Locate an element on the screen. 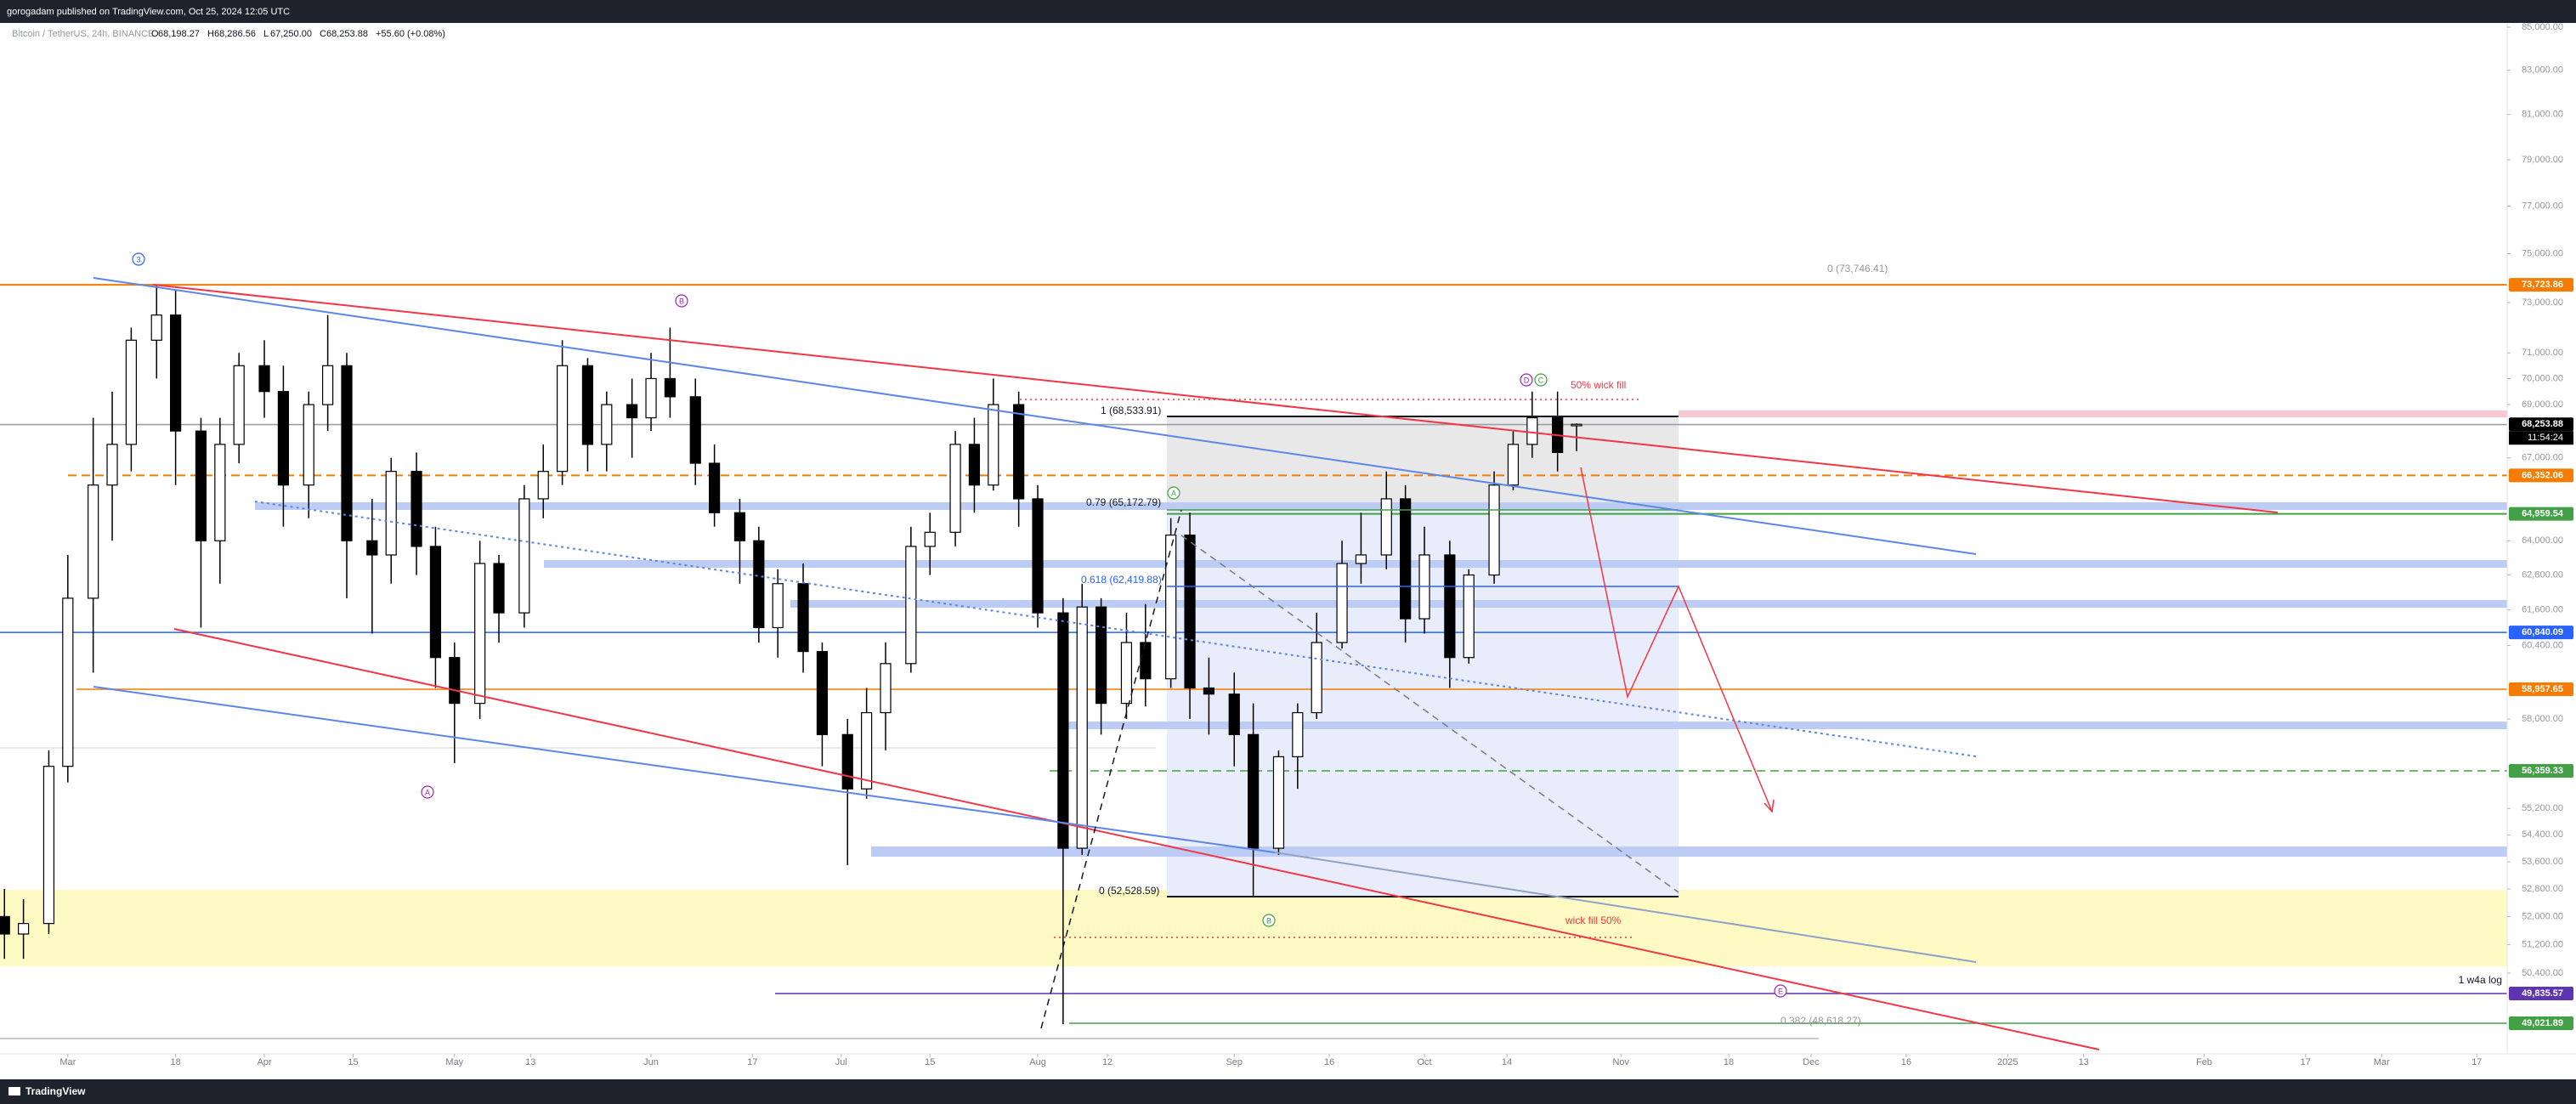 The image size is (2576, 1104). x-tick-label: Apr is located at coordinates (264, 1062).